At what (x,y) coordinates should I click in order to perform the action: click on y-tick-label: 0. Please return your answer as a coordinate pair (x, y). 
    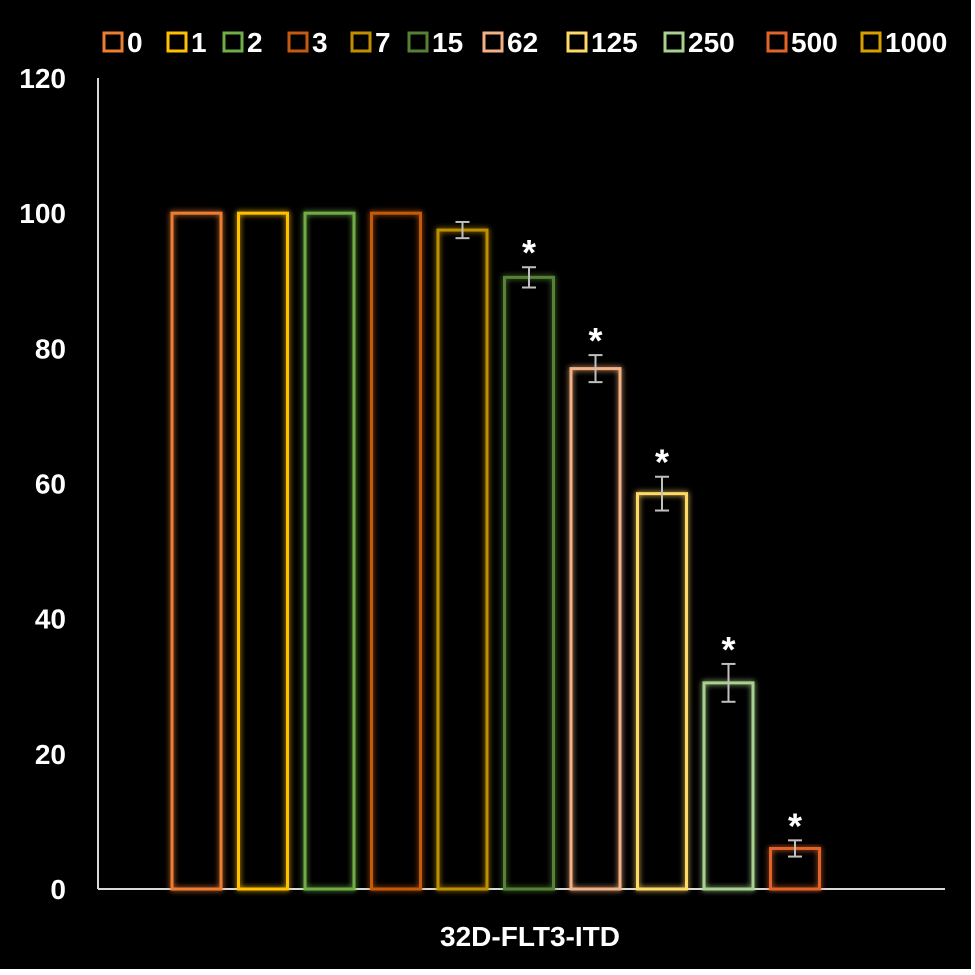
    Looking at the image, I should click on (58, 889).